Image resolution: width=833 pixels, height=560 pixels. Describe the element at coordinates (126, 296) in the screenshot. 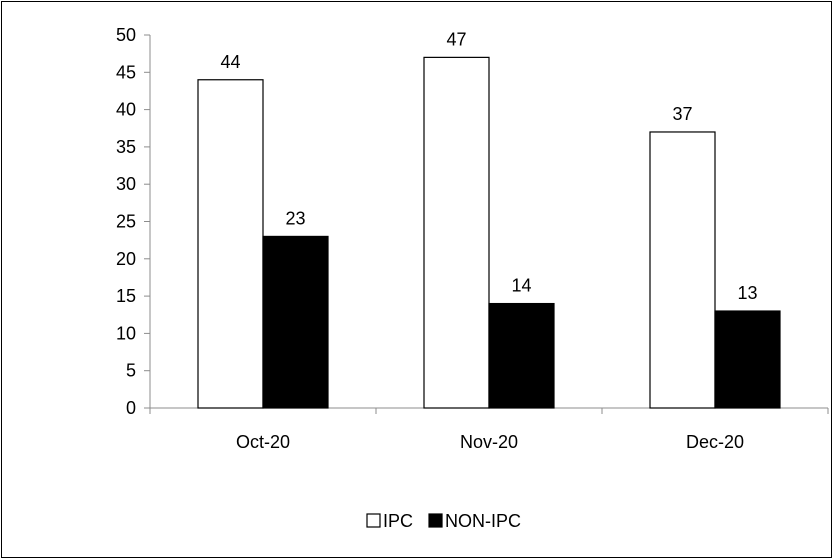

I see `y-tick-label: 15` at that location.